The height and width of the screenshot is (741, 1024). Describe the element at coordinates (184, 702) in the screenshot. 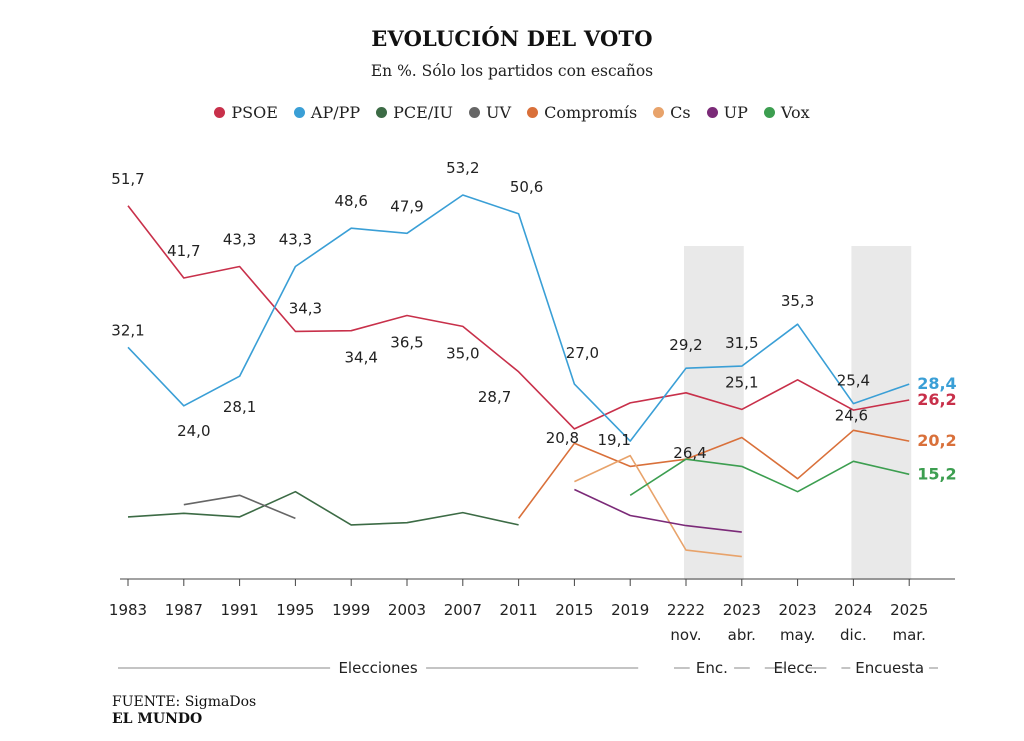

I see `source-note: FUENTE: SigmaDos` at that location.